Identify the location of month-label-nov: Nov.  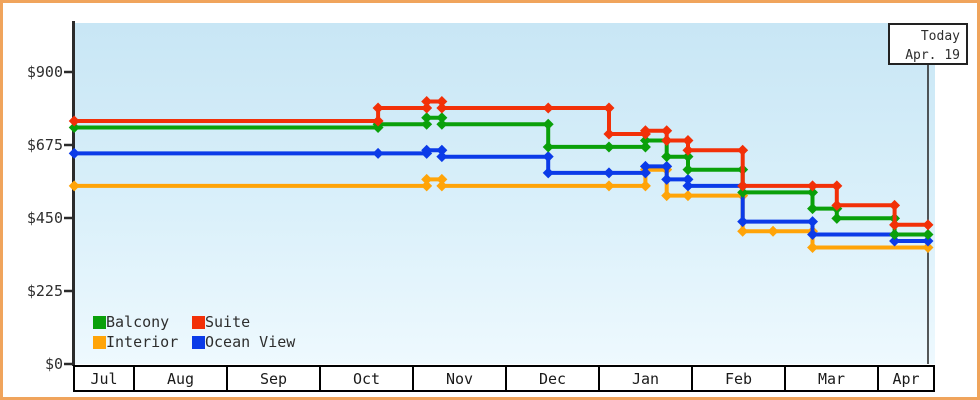
(459, 378).